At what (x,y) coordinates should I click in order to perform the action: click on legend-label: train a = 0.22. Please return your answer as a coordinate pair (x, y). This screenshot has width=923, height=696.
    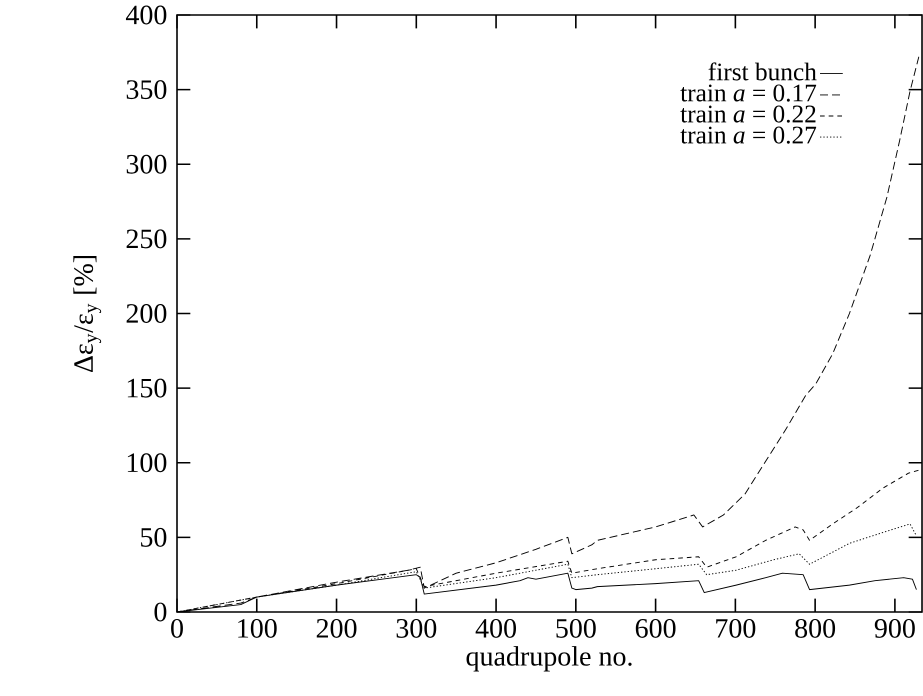
    Looking at the image, I should click on (748, 114).